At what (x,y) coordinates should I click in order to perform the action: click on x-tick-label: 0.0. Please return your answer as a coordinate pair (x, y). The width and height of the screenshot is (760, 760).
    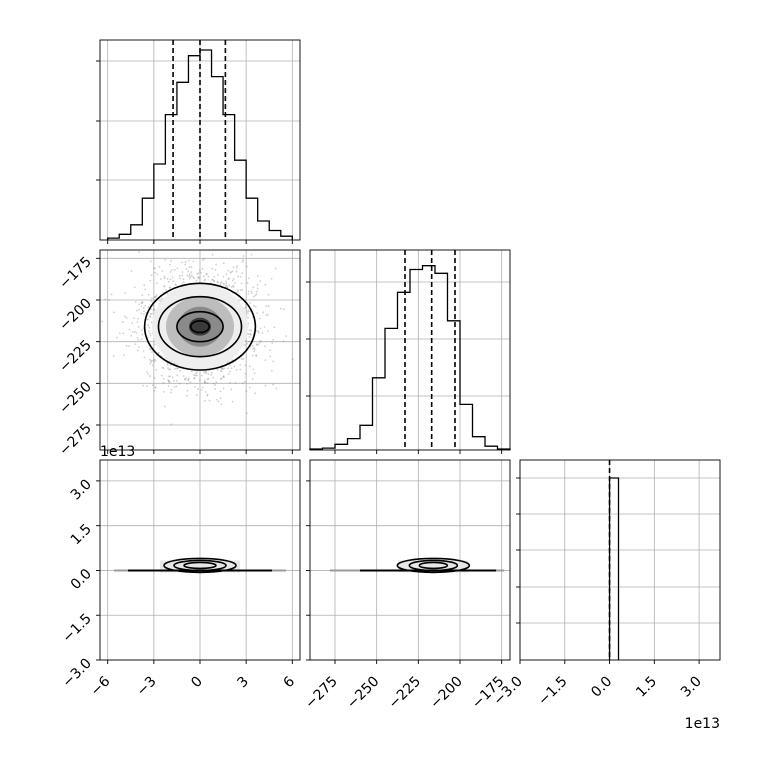
    Looking at the image, I should click on (601, 687).